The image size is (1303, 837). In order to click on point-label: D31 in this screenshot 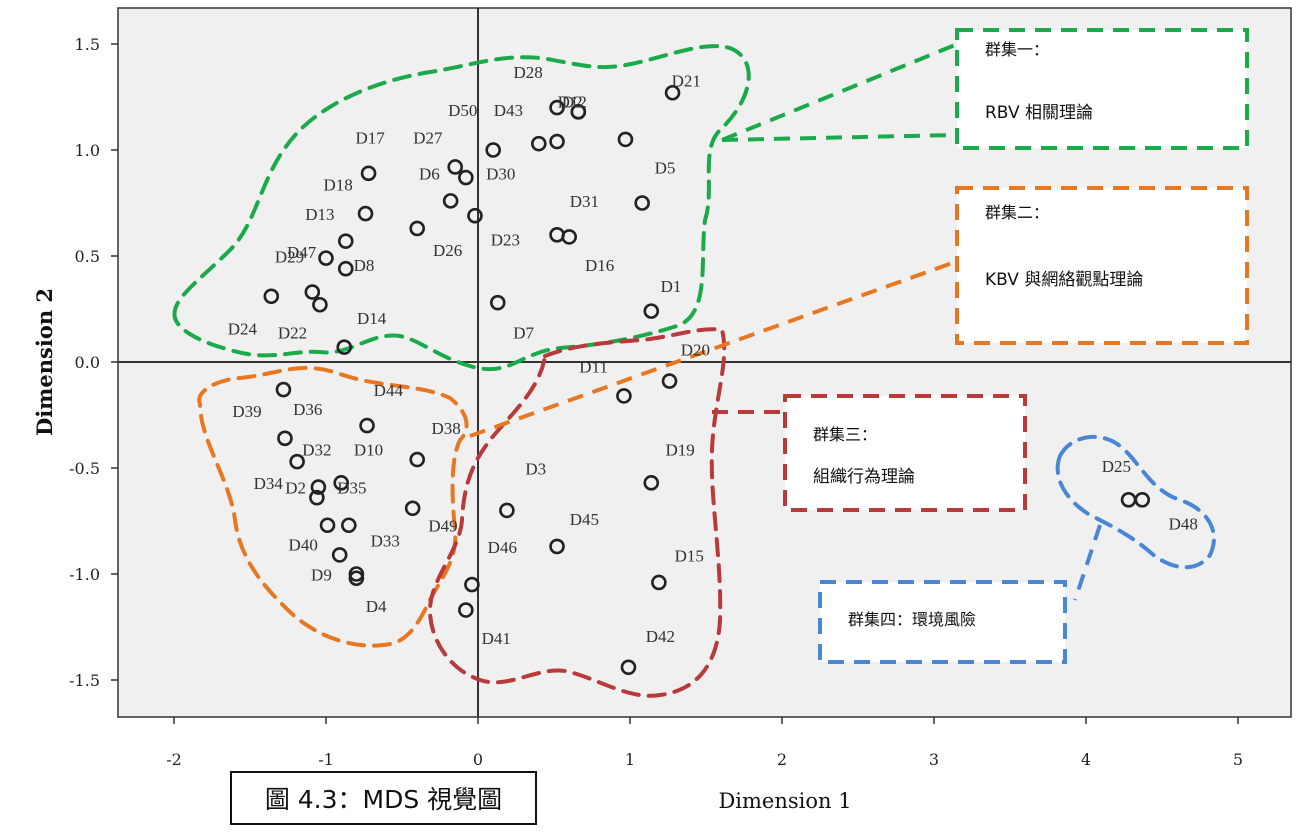, I will do `click(584, 201)`.